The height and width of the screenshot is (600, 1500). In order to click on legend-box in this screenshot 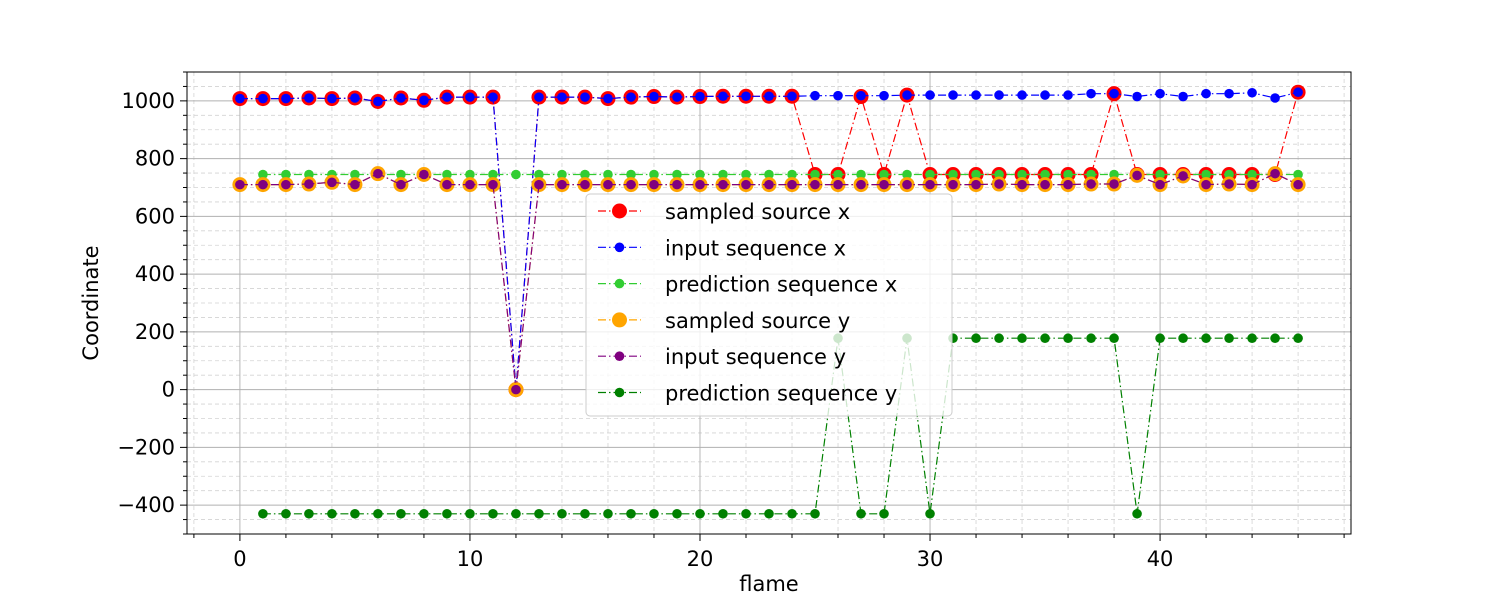, I will do `click(769, 305)`.